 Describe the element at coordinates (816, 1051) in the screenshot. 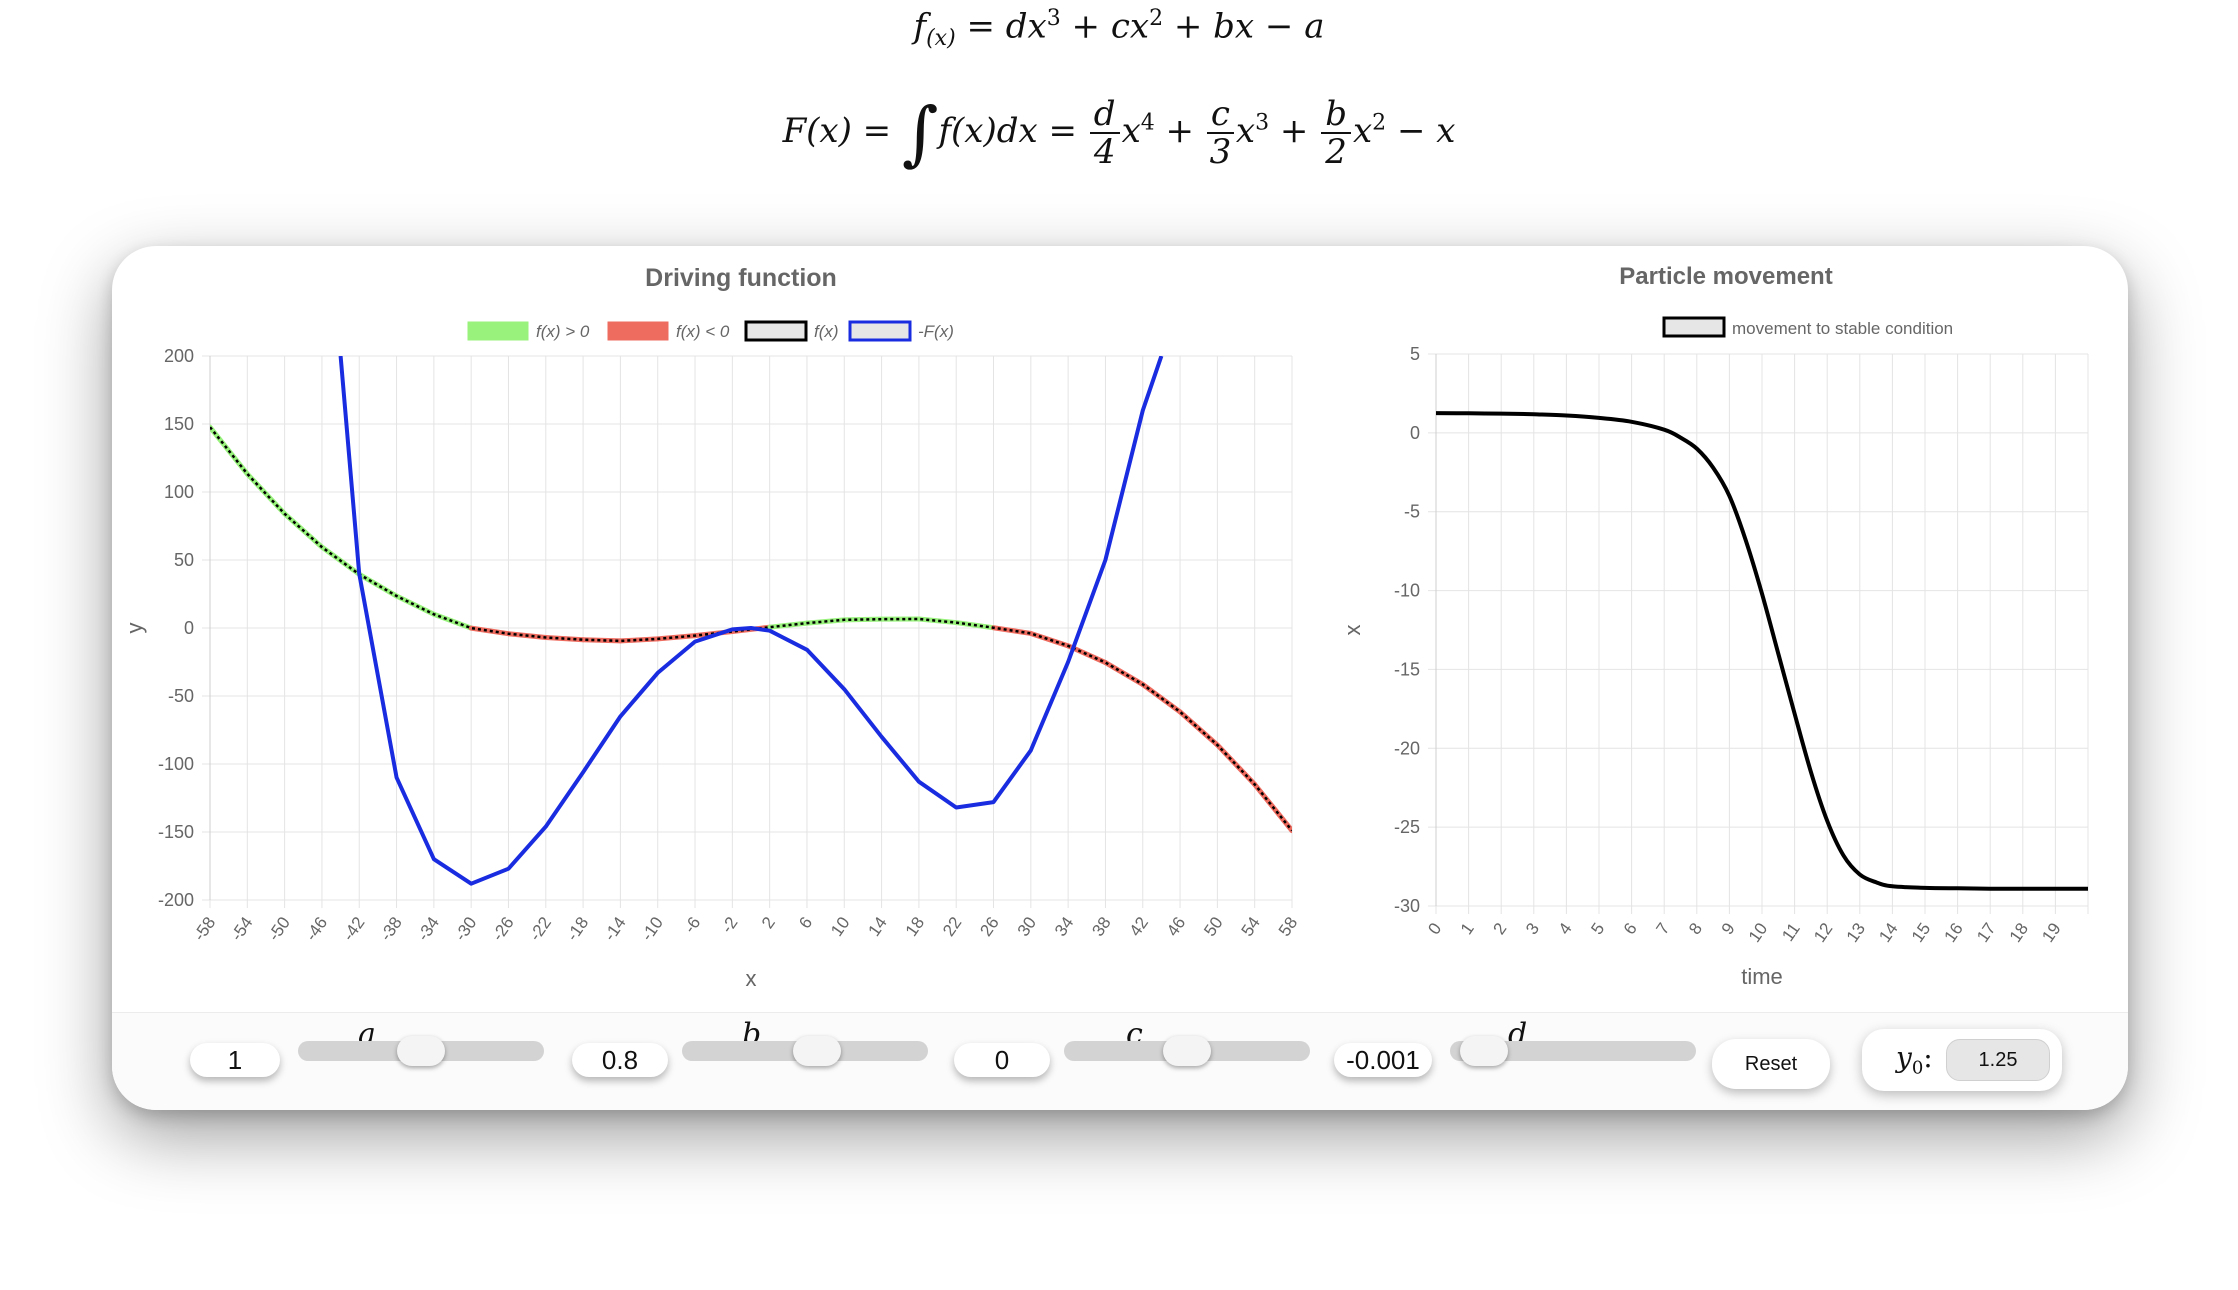

I see `param-b-slider-handle` at that location.